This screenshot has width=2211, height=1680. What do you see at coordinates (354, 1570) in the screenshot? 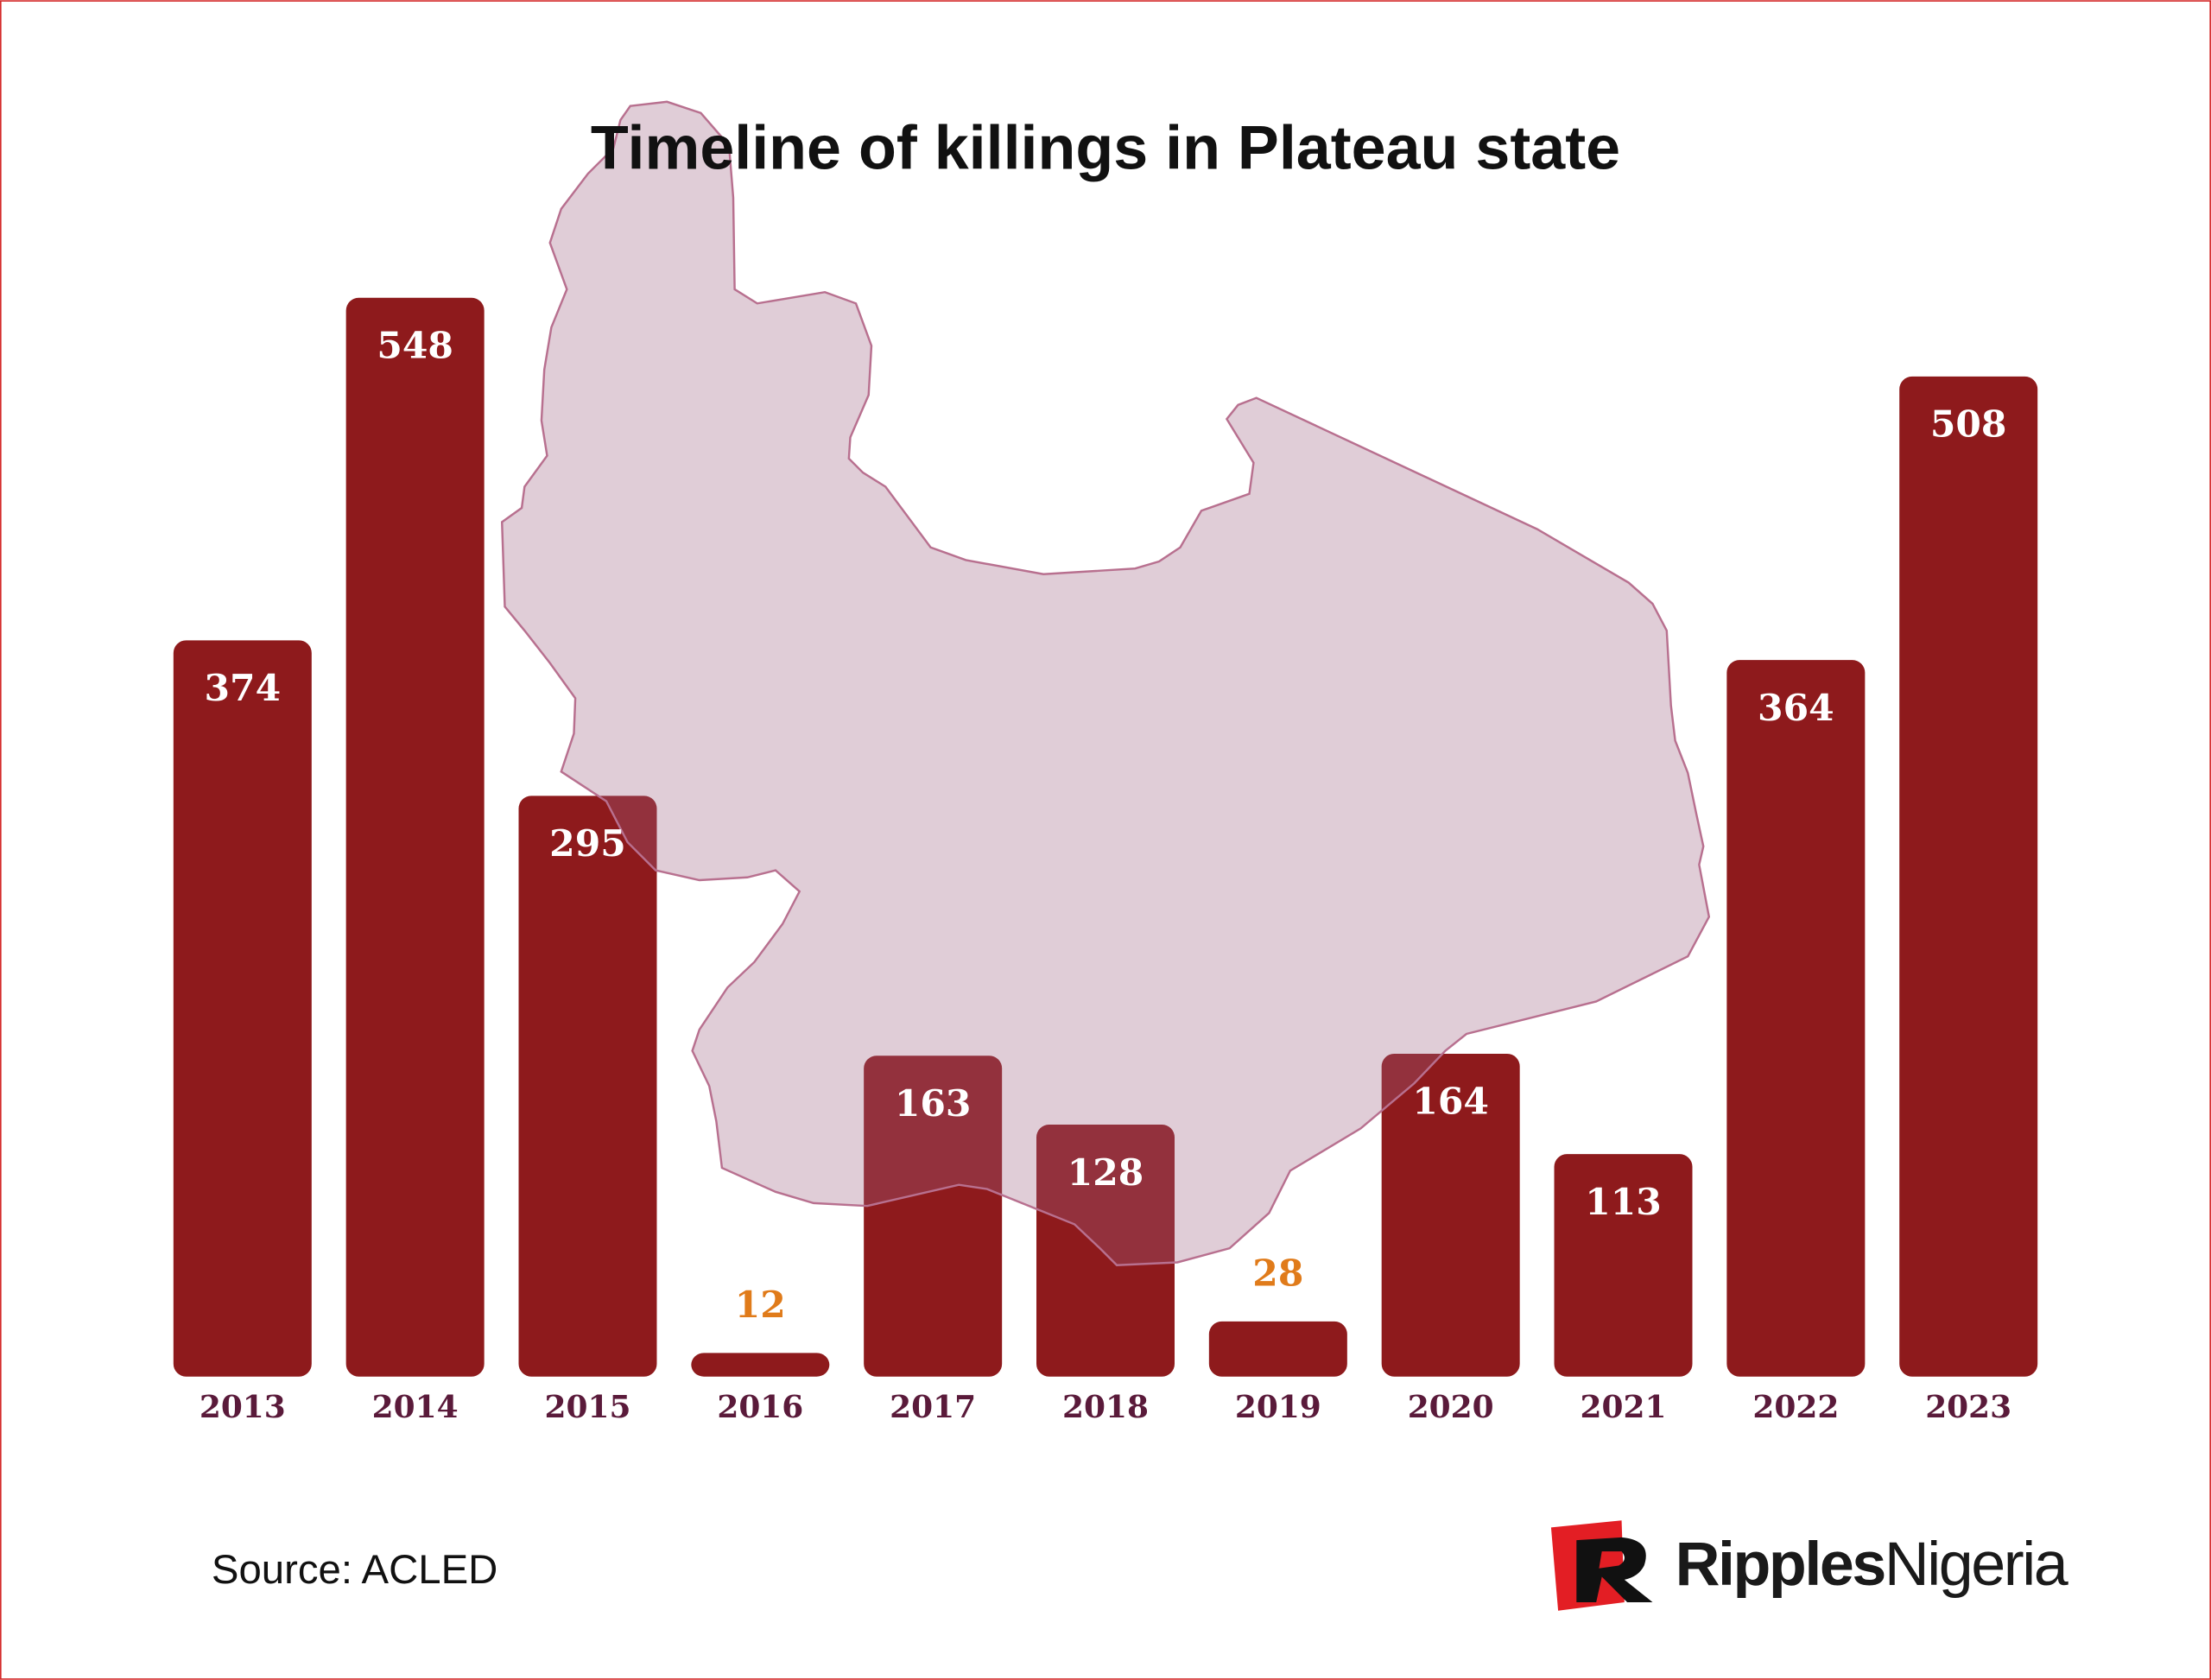
I see `source: Source: ACLED` at bounding box center [354, 1570].